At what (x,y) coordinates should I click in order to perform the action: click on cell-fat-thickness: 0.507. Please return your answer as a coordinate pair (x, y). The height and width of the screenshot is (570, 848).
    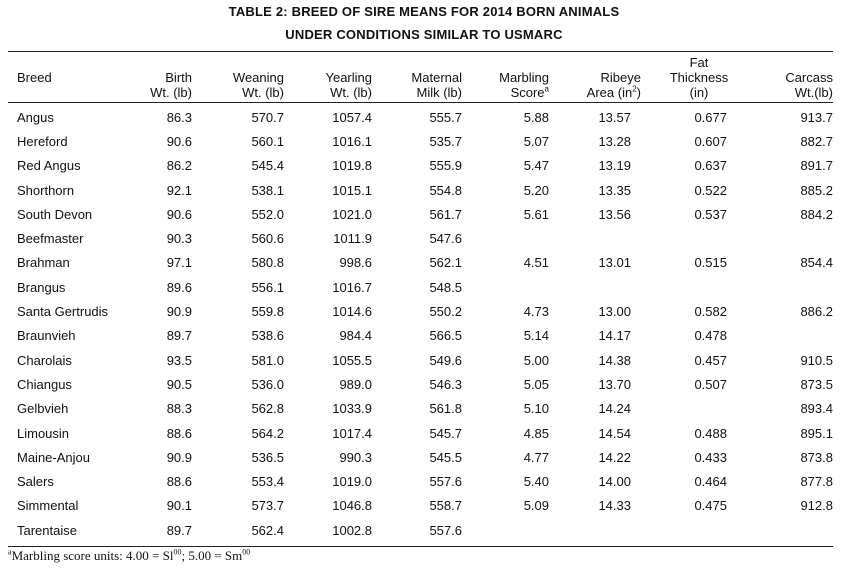
    Looking at the image, I should click on (710, 384).